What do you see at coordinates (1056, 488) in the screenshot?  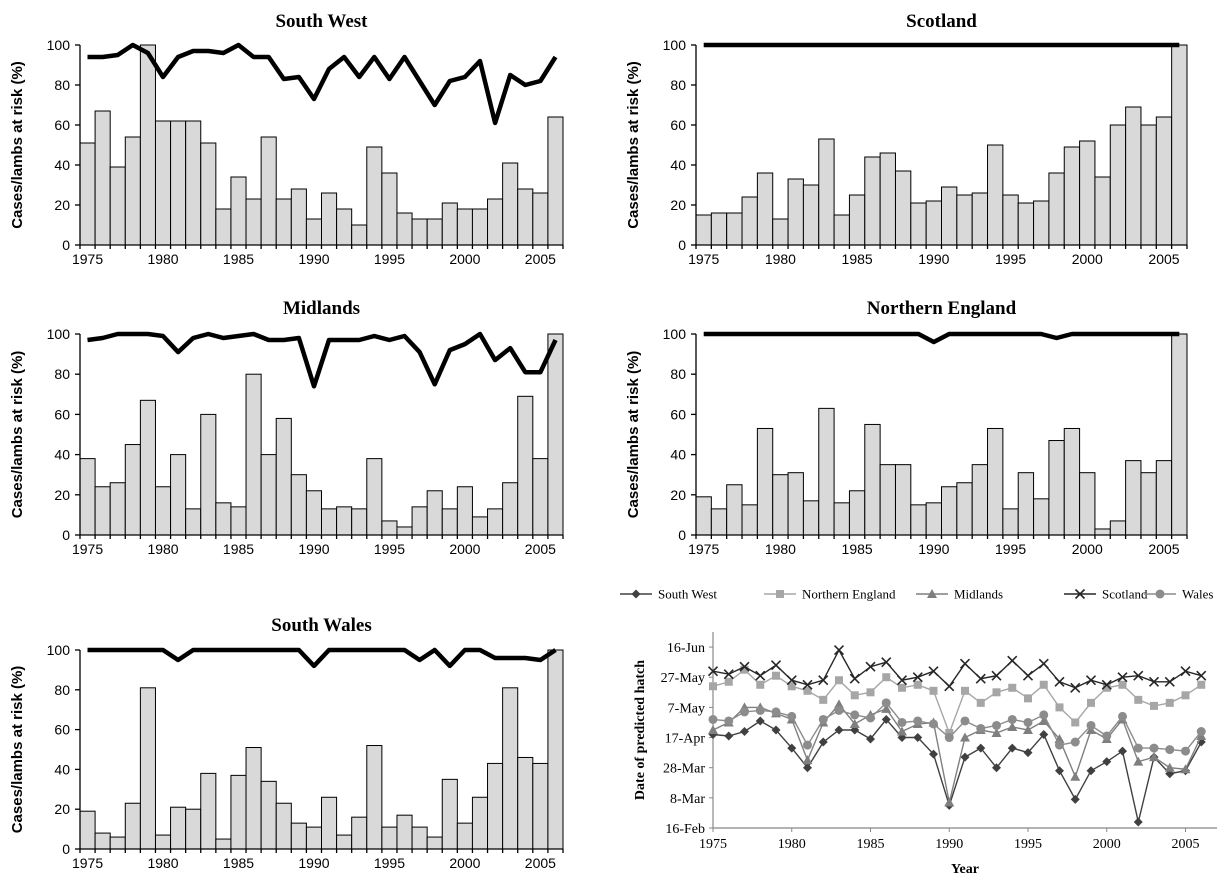 I see `bar-1998` at bounding box center [1056, 488].